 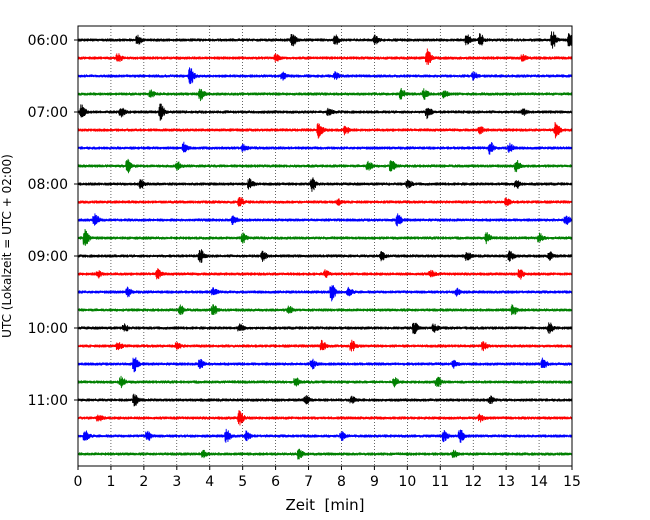 What do you see at coordinates (308, 482) in the screenshot?
I see `x-tick-label: 7` at bounding box center [308, 482].